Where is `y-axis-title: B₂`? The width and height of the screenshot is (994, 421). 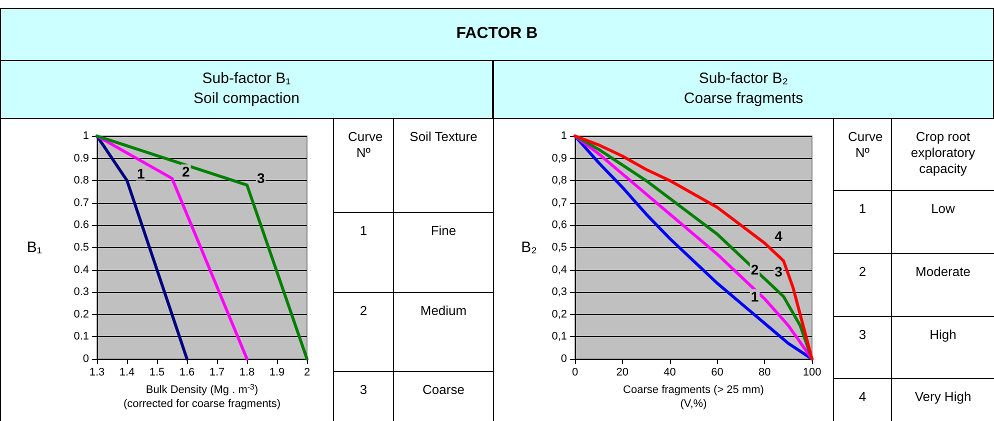 y-axis-title: B₂ is located at coordinates (529, 247).